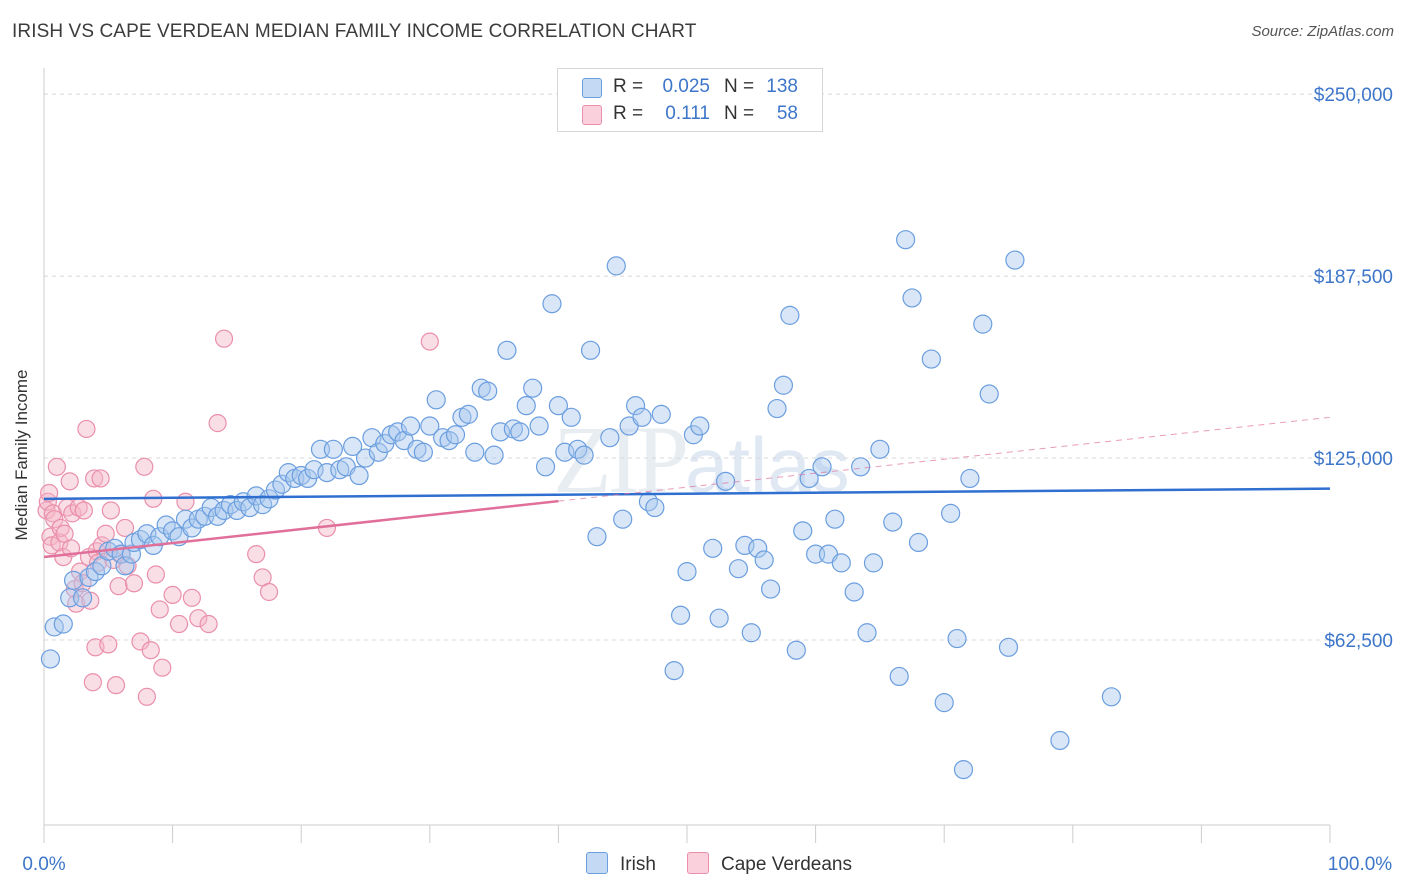 The width and height of the screenshot is (1406, 892). I want to click on irish-legend-label: Irish, so click(638, 864).